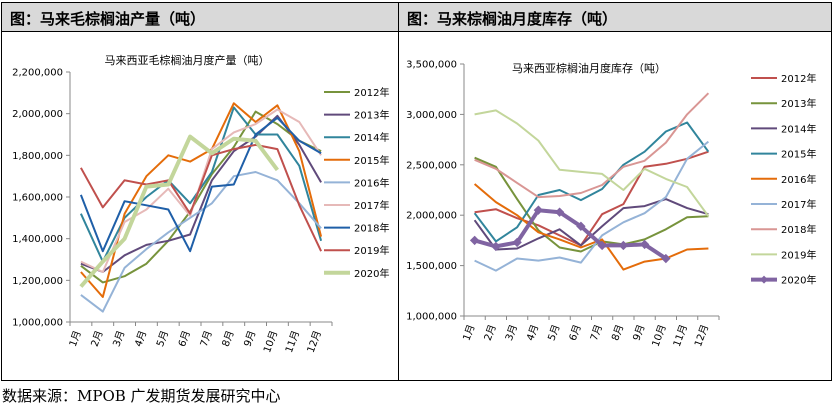  I want to click on y-tick-label: 1,600,000, so click(37, 198).